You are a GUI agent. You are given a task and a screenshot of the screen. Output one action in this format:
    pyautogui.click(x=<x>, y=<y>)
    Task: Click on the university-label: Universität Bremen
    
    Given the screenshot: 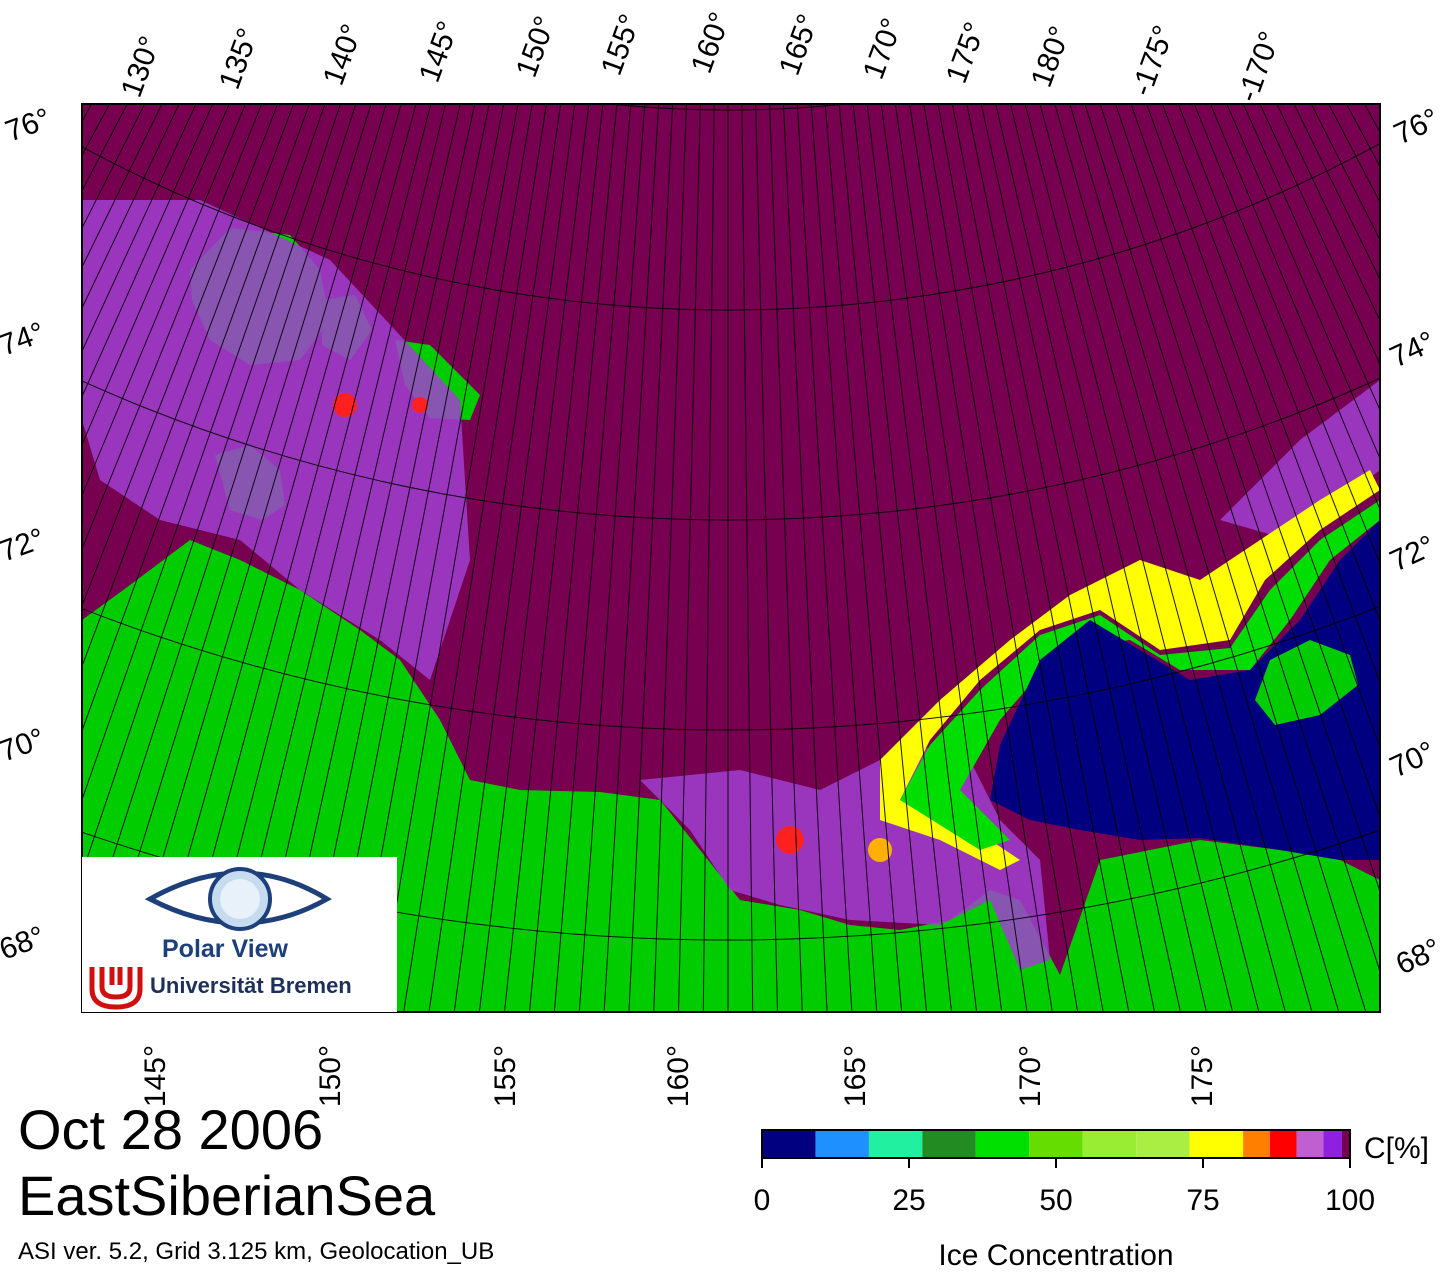 What is the action you would take?
    pyautogui.click(x=251, y=985)
    